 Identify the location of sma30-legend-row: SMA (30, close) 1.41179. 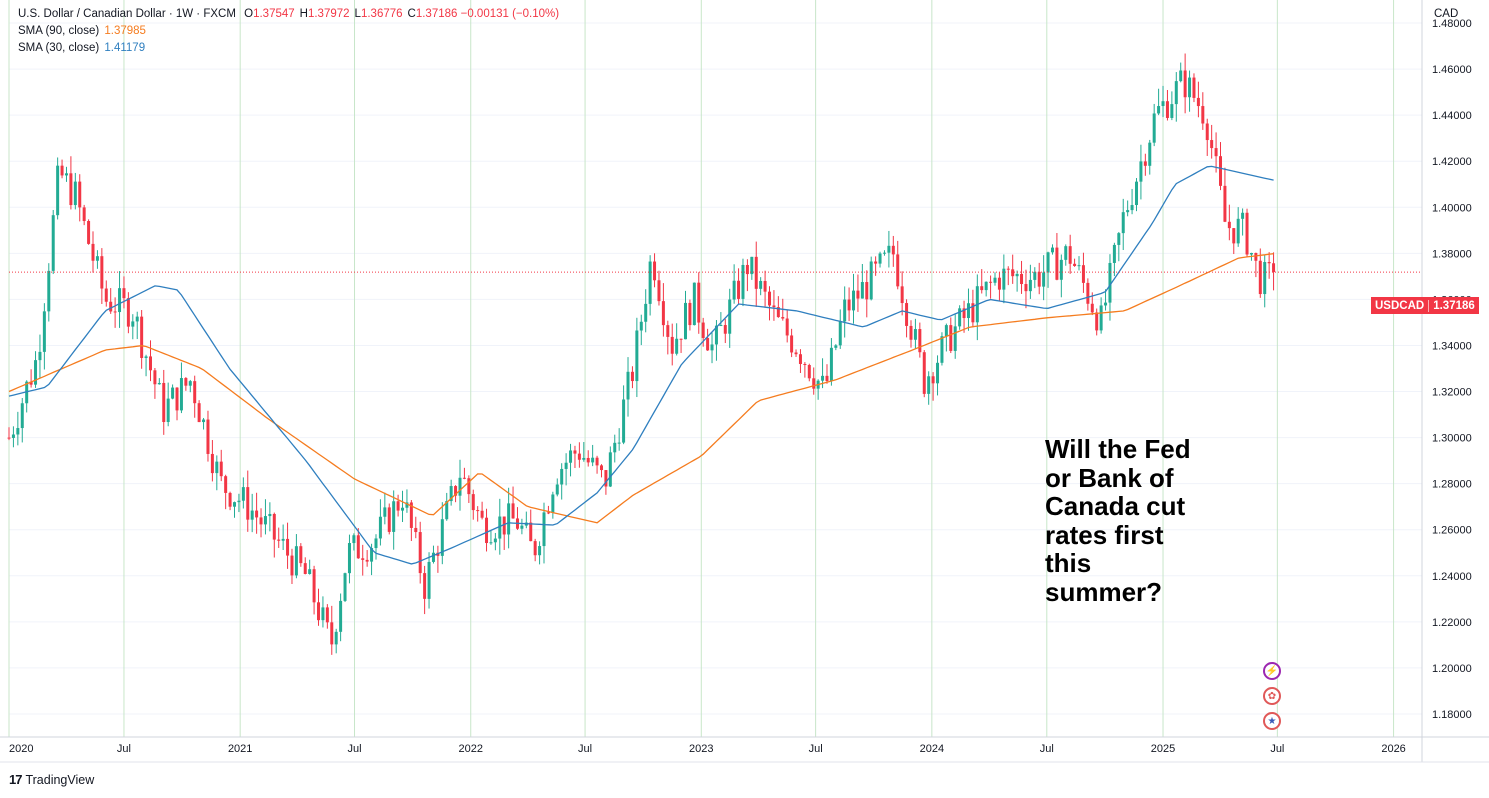
(288, 48).